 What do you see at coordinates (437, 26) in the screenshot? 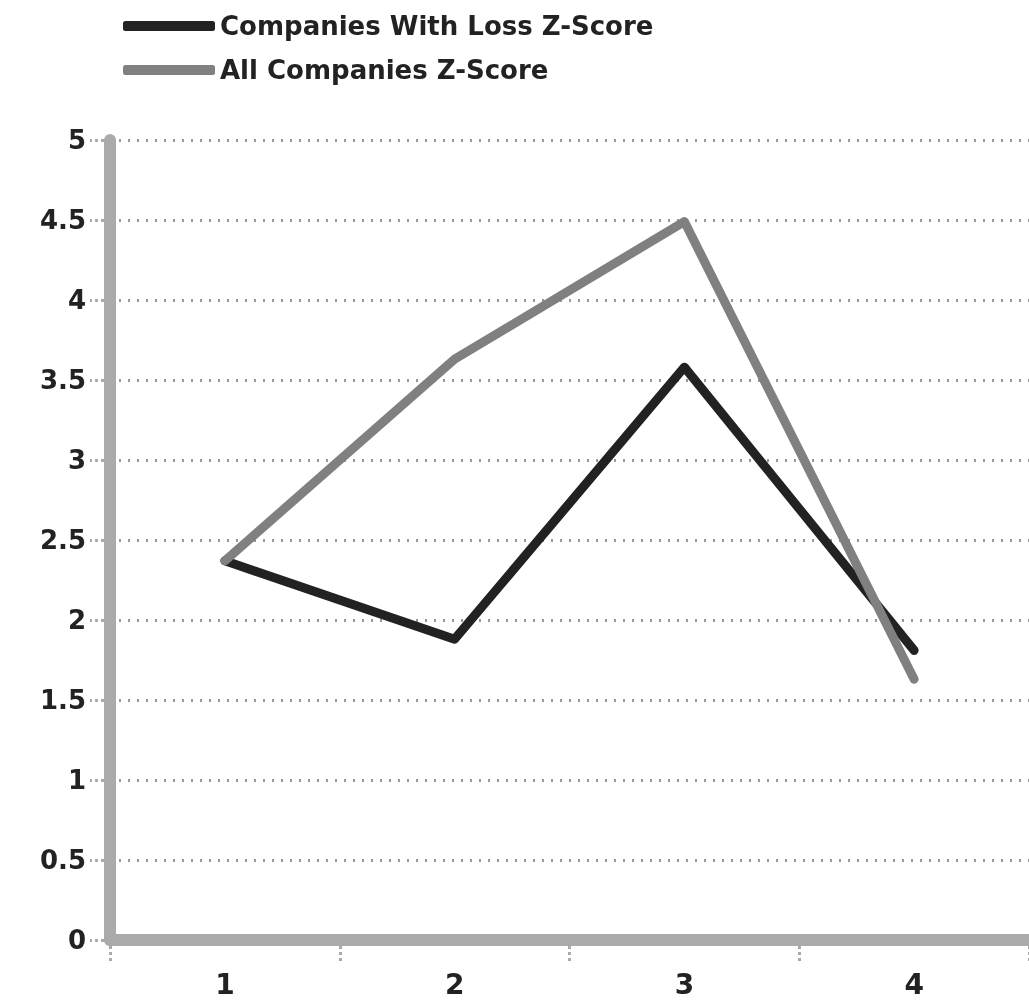
I see `legend-label: Companies With Loss Z-Score` at bounding box center [437, 26].